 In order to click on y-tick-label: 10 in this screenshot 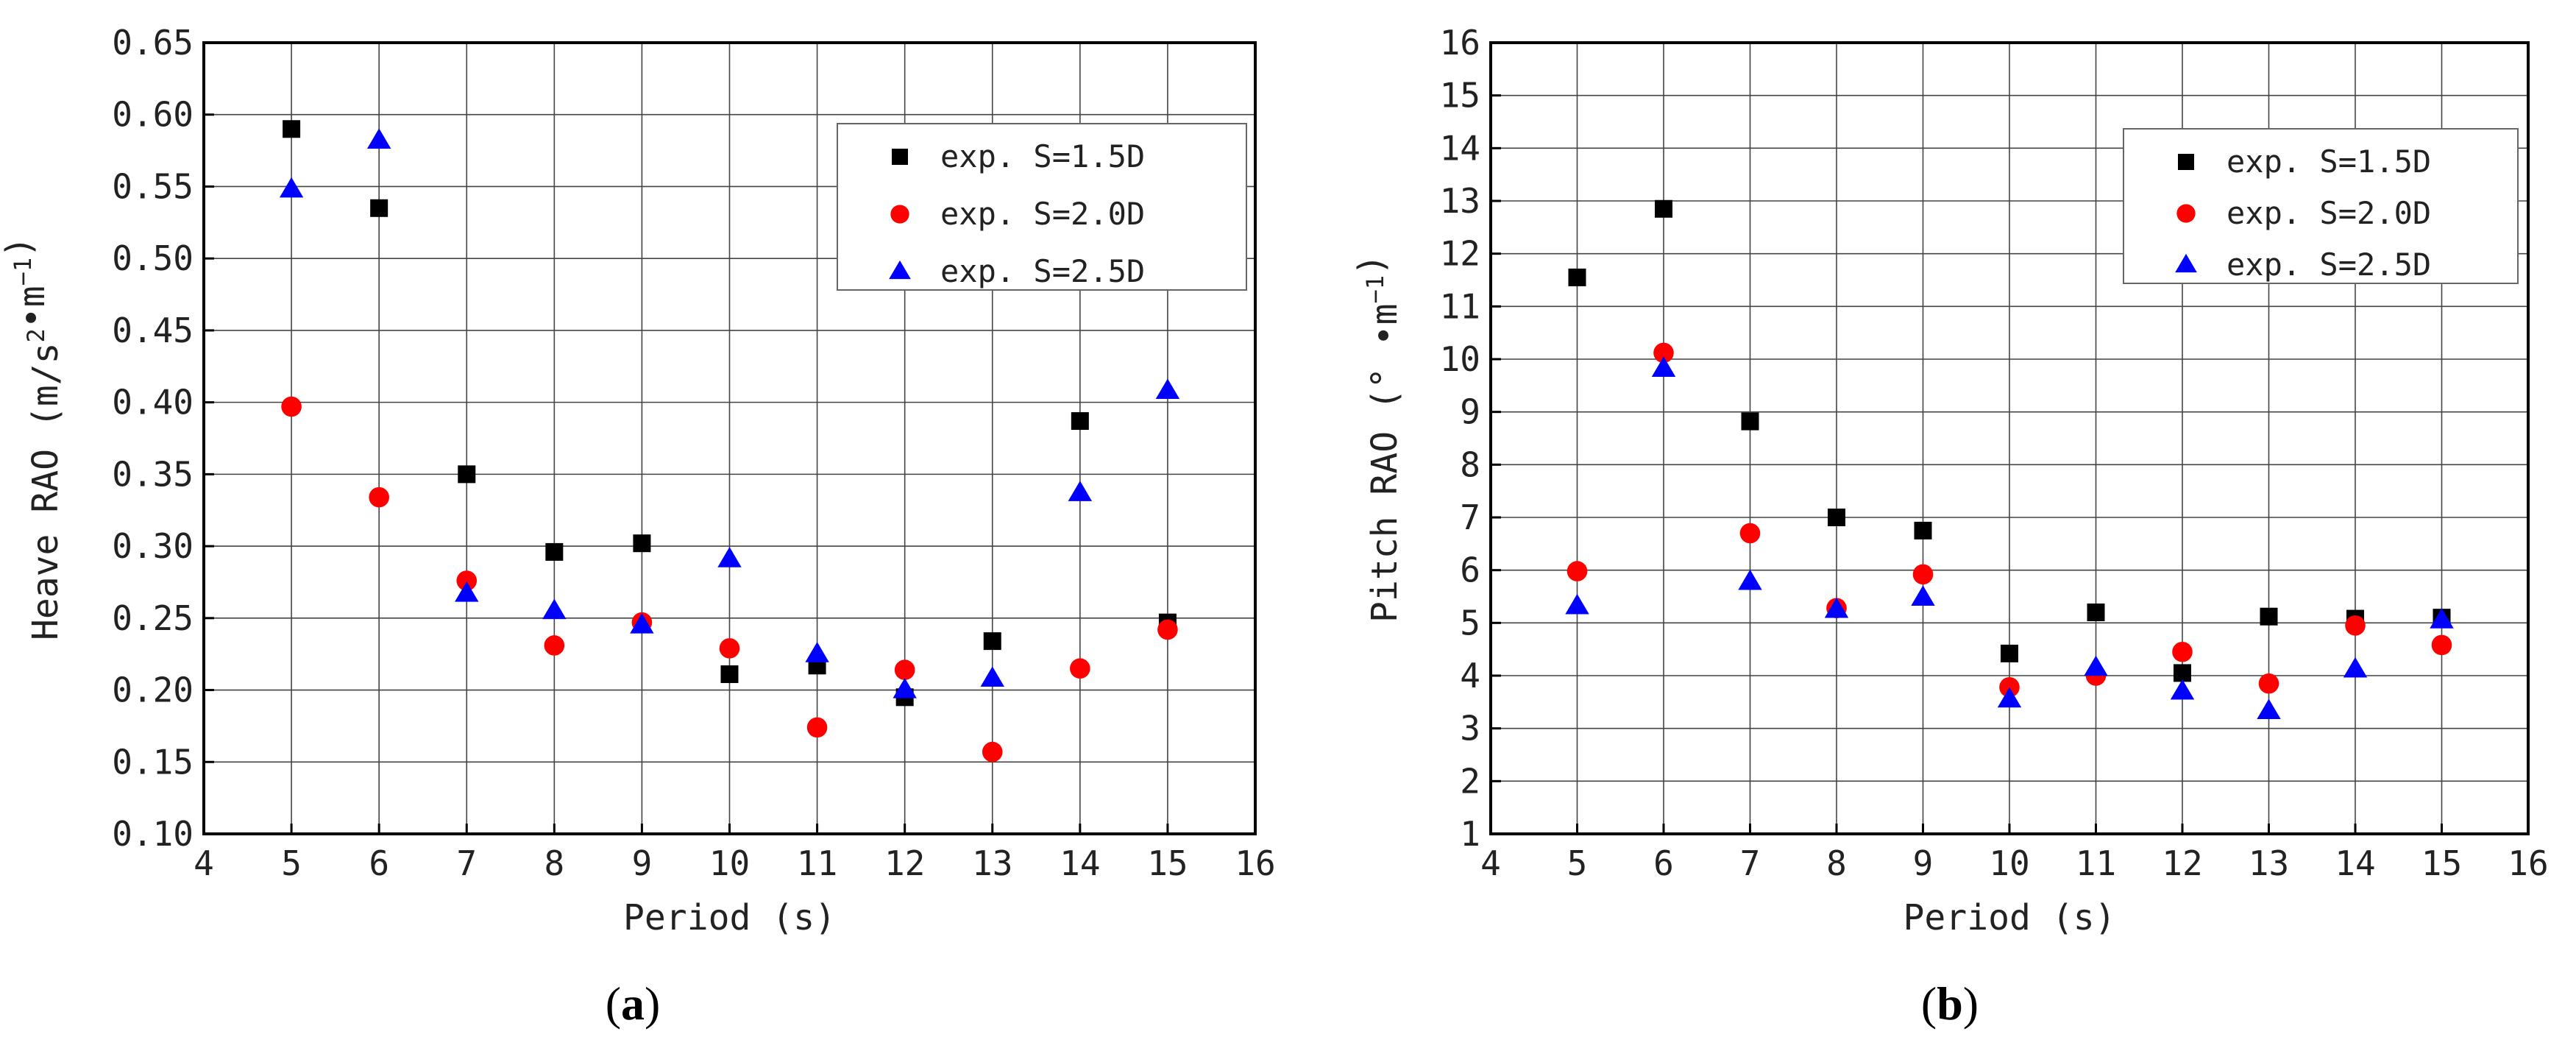, I will do `click(1460, 359)`.